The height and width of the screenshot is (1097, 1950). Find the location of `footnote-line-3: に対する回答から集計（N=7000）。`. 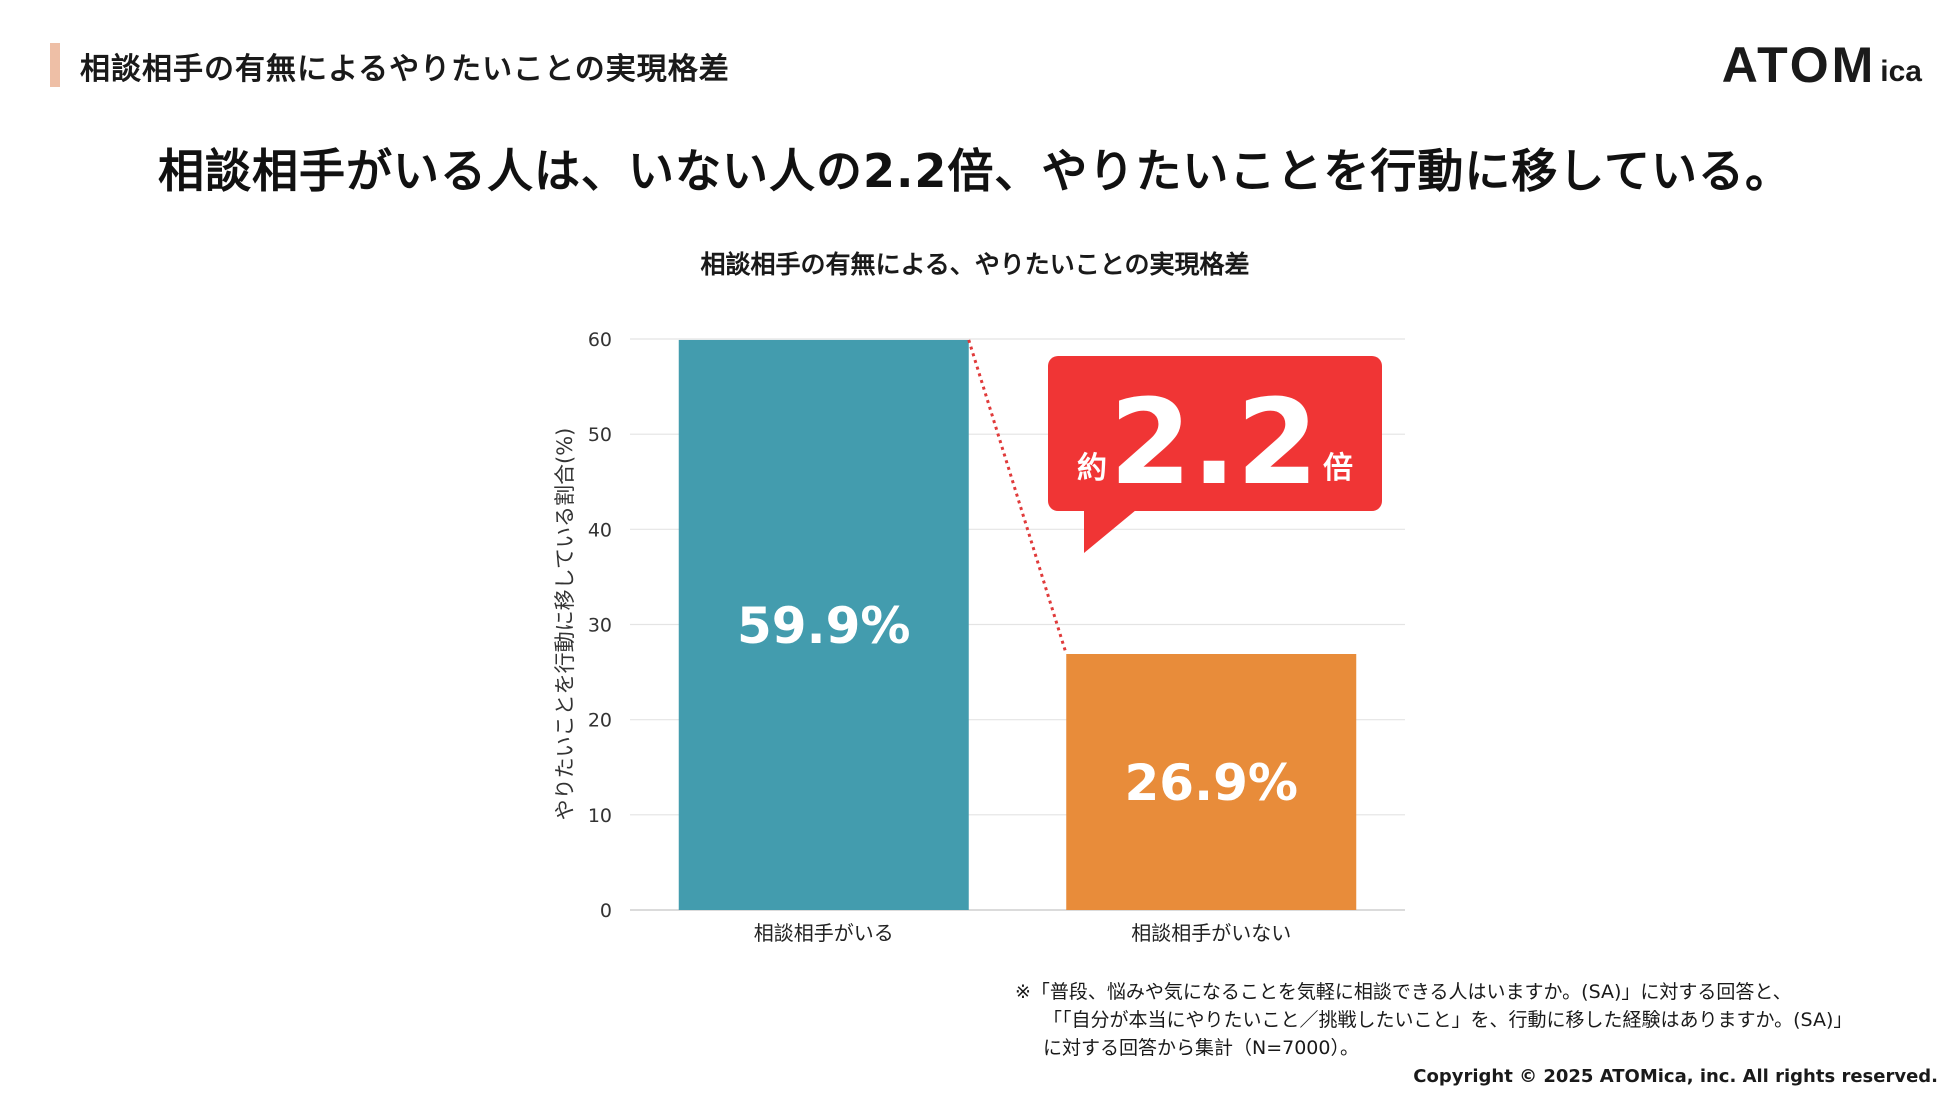

footnote-line-3: に対する回答から集計（N=7000）。 is located at coordinates (1201, 1048).